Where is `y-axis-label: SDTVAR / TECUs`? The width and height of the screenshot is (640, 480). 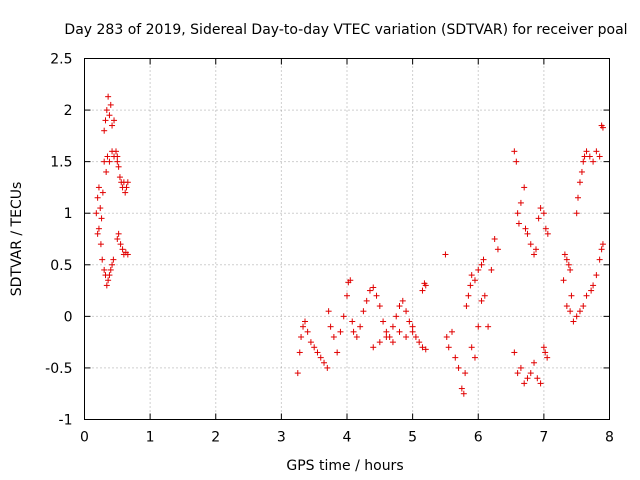 y-axis-label: SDTVAR / TECUs is located at coordinates (17, 239).